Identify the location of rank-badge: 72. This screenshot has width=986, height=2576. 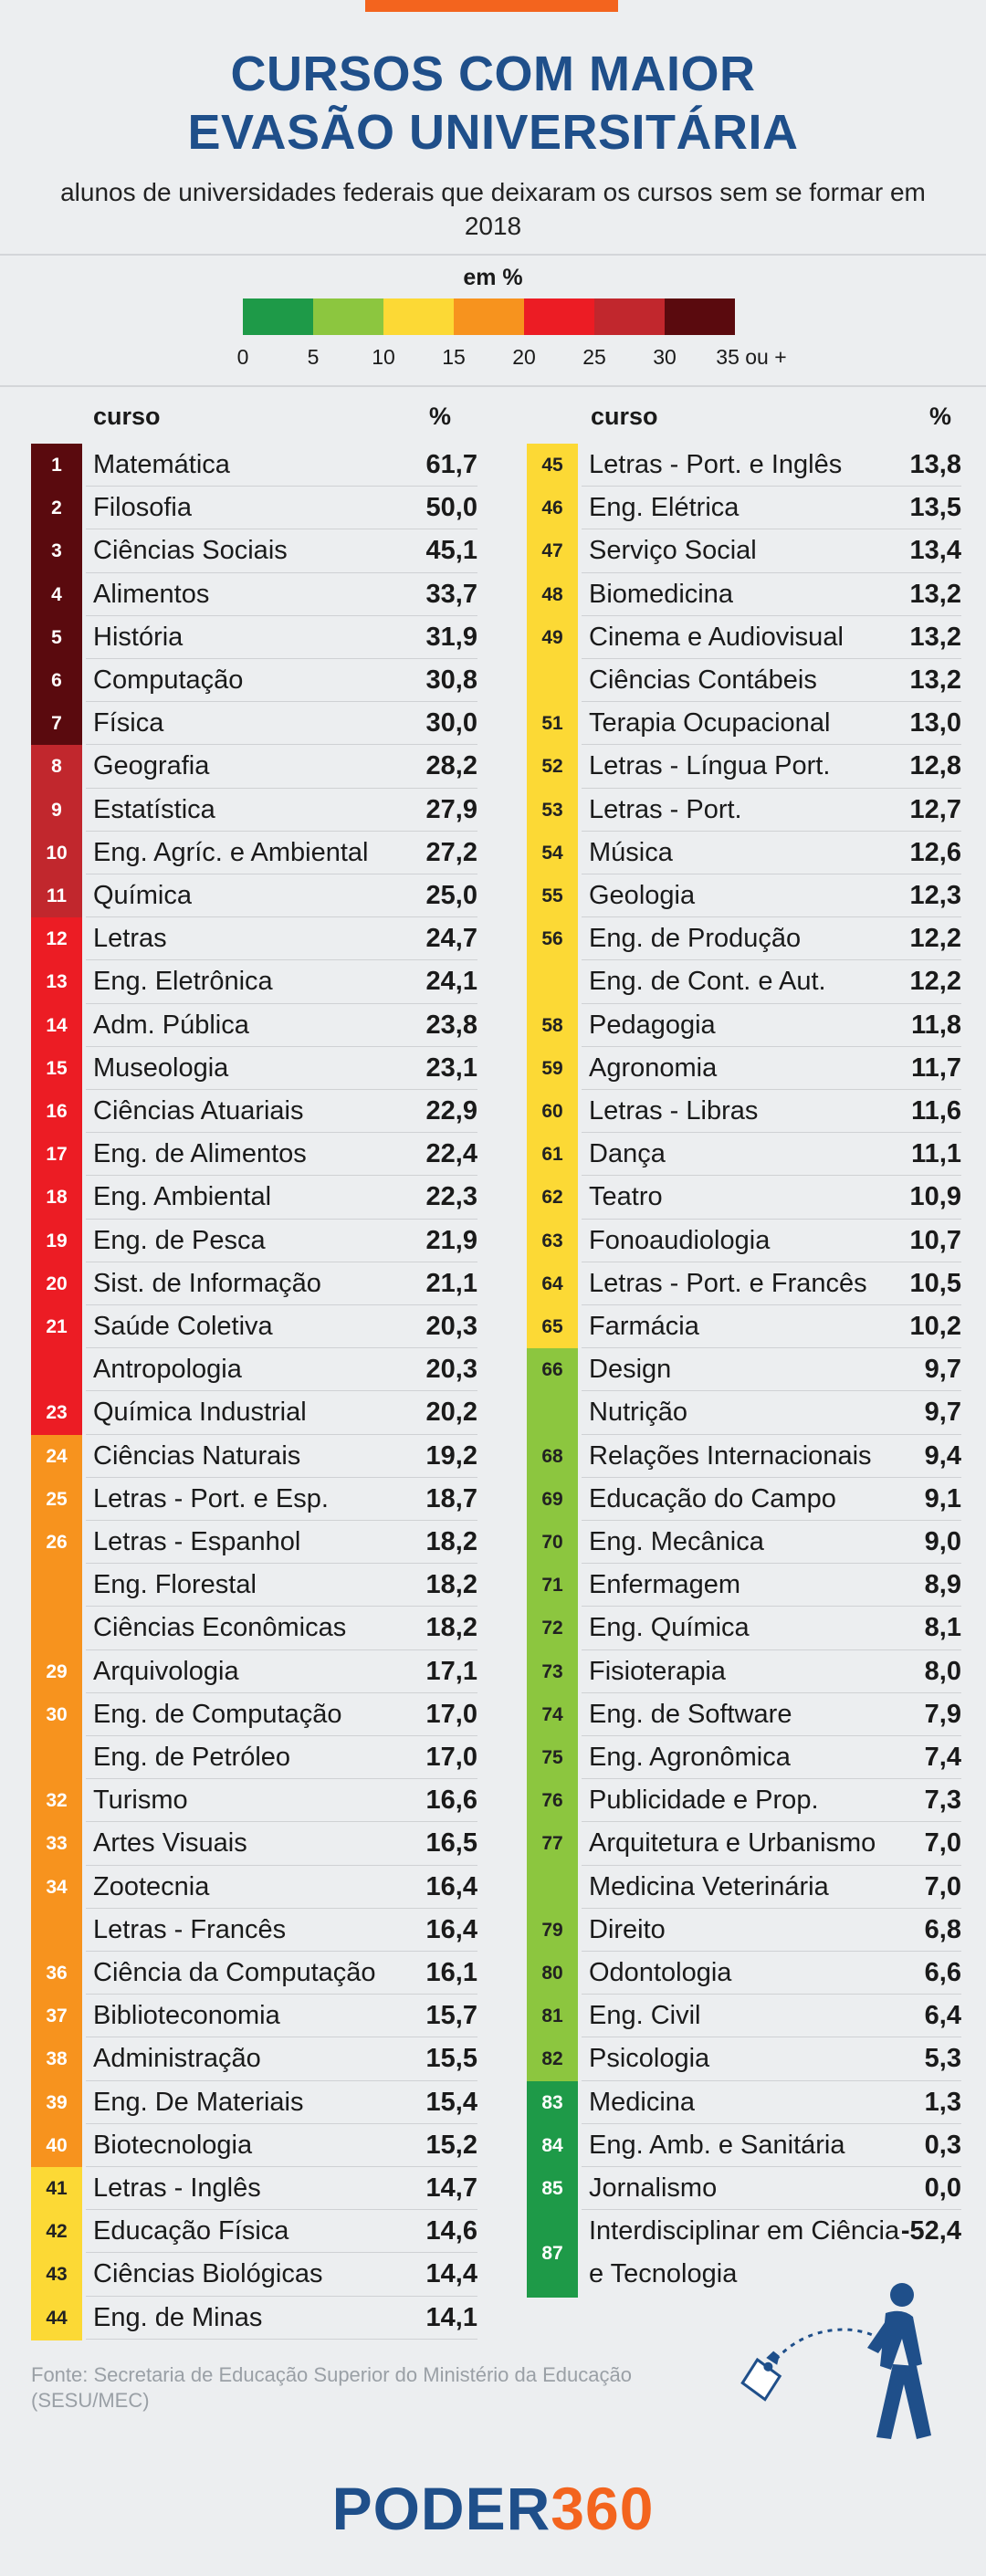
(552, 1629).